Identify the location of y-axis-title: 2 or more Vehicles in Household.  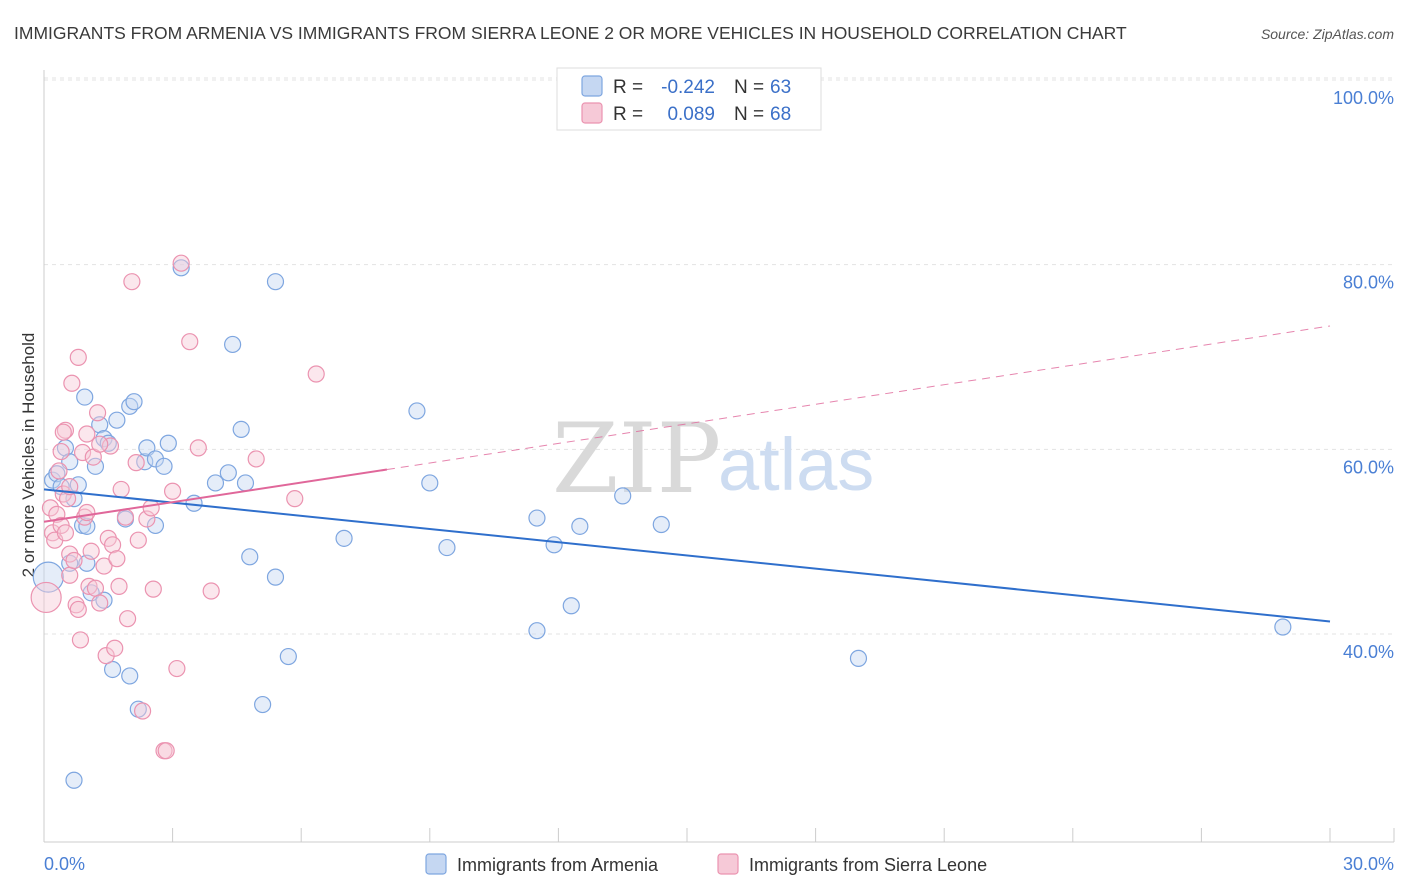
(28, 455).